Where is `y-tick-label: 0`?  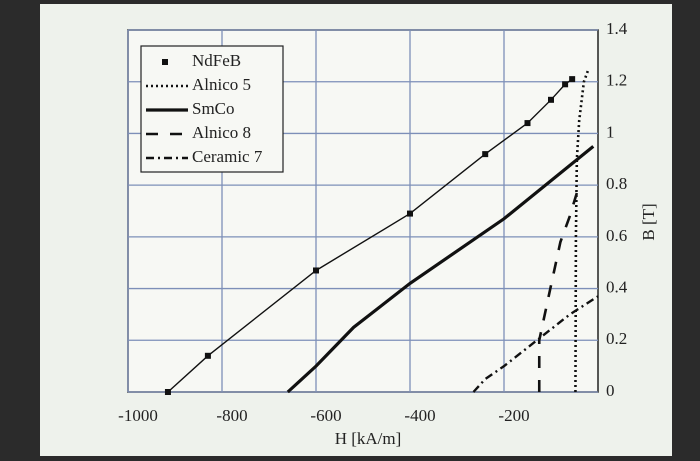 y-tick-label: 0 is located at coordinates (610, 390).